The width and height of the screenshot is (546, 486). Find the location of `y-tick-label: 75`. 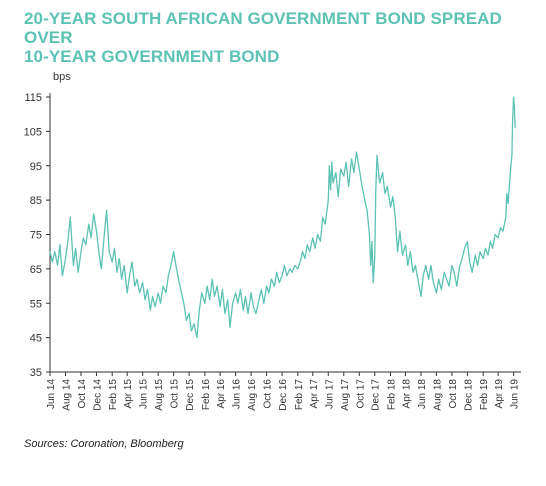

y-tick-label: 75 is located at coordinates (36, 236).